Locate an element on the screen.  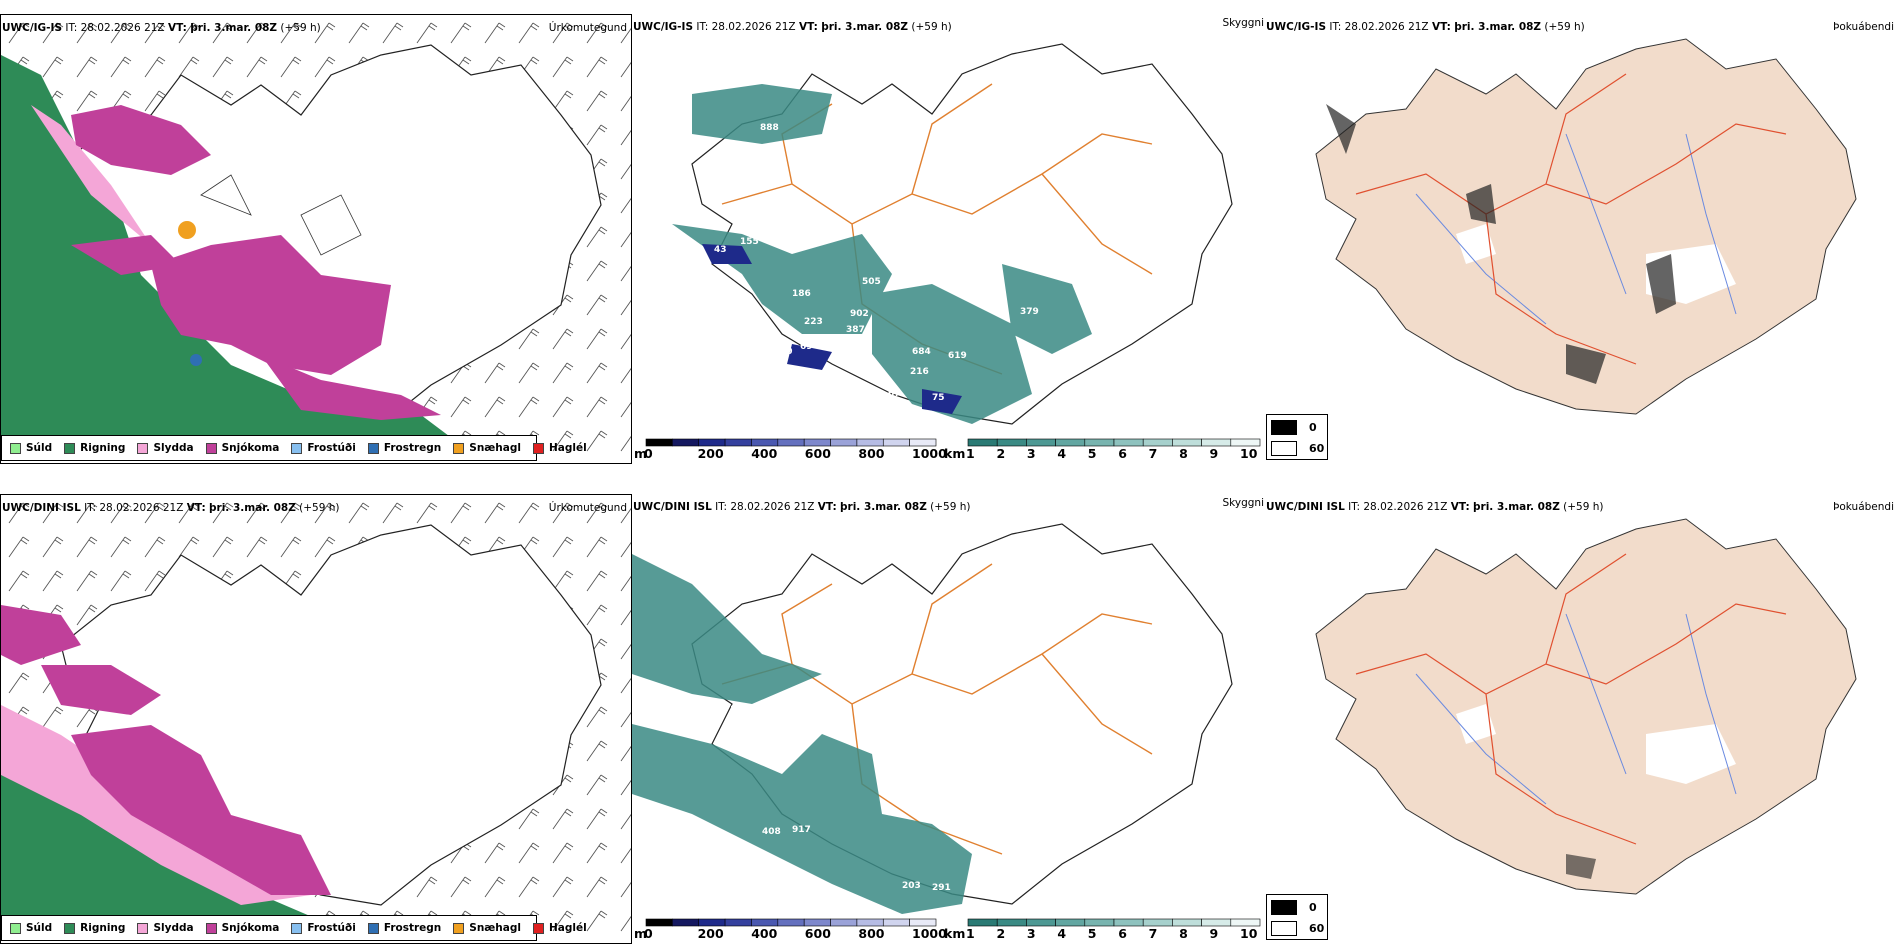
road-network is located at coordinates (937, 709).